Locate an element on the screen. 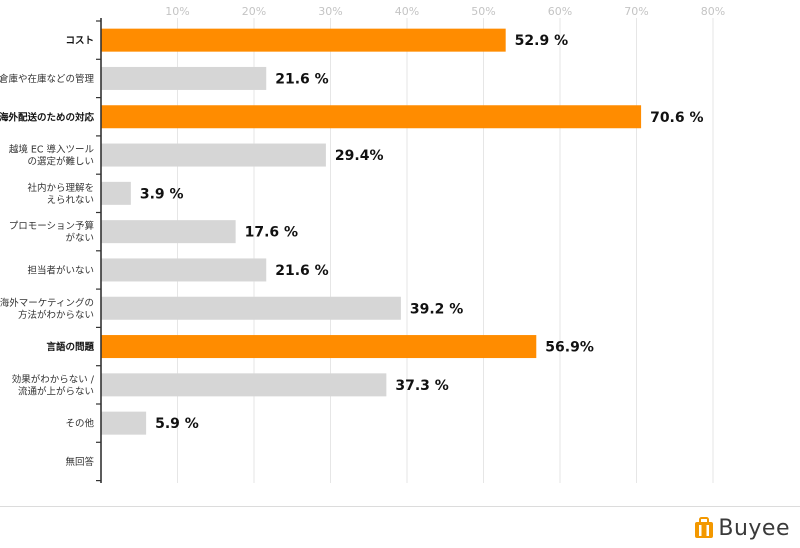 Image resolution: width=800 pixels, height=548 pixels. category-label-4-line-0: 社内から理解を is located at coordinates (60, 188).